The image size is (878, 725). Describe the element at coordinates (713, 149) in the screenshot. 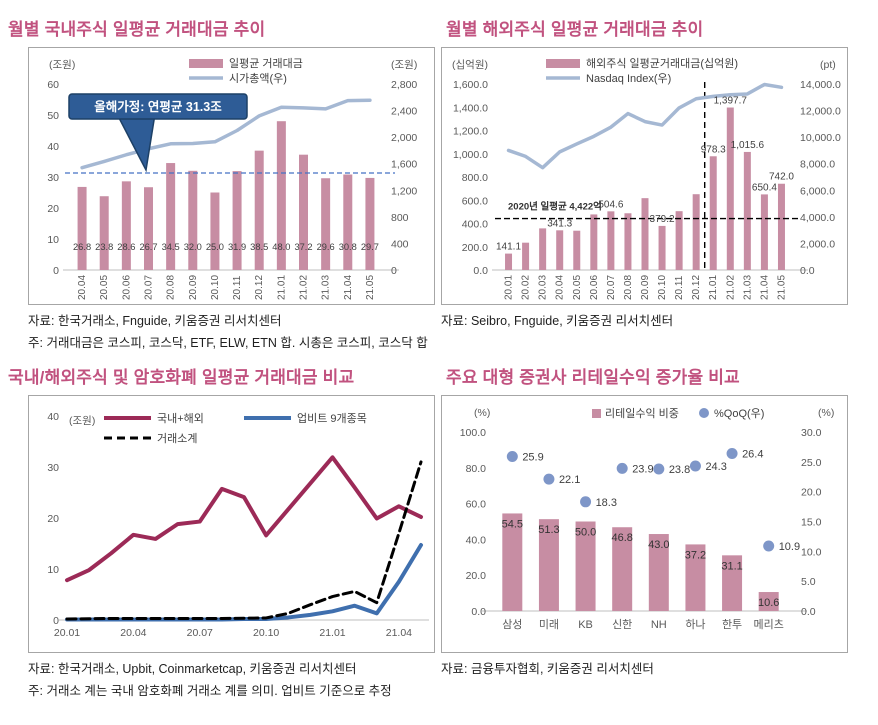

I see `svg-text: 978.3` at that location.